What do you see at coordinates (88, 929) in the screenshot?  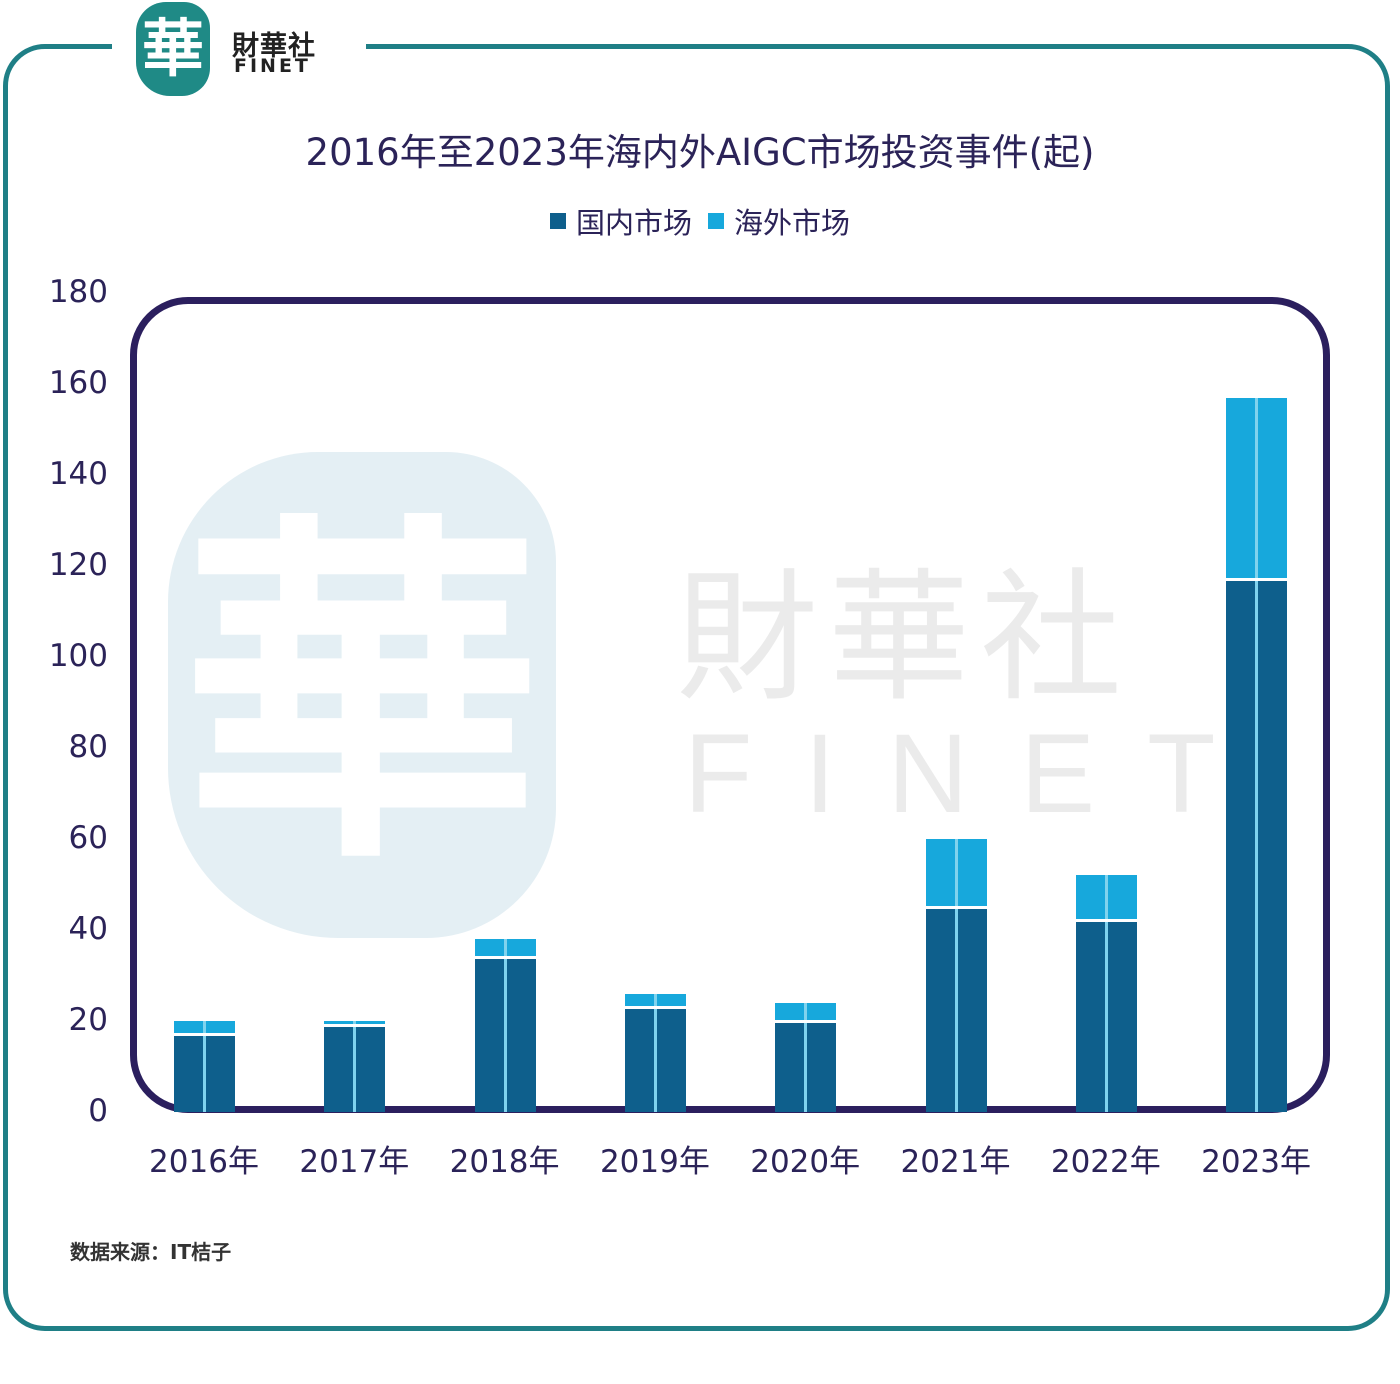 I see `y-tick-label: 40` at bounding box center [88, 929].